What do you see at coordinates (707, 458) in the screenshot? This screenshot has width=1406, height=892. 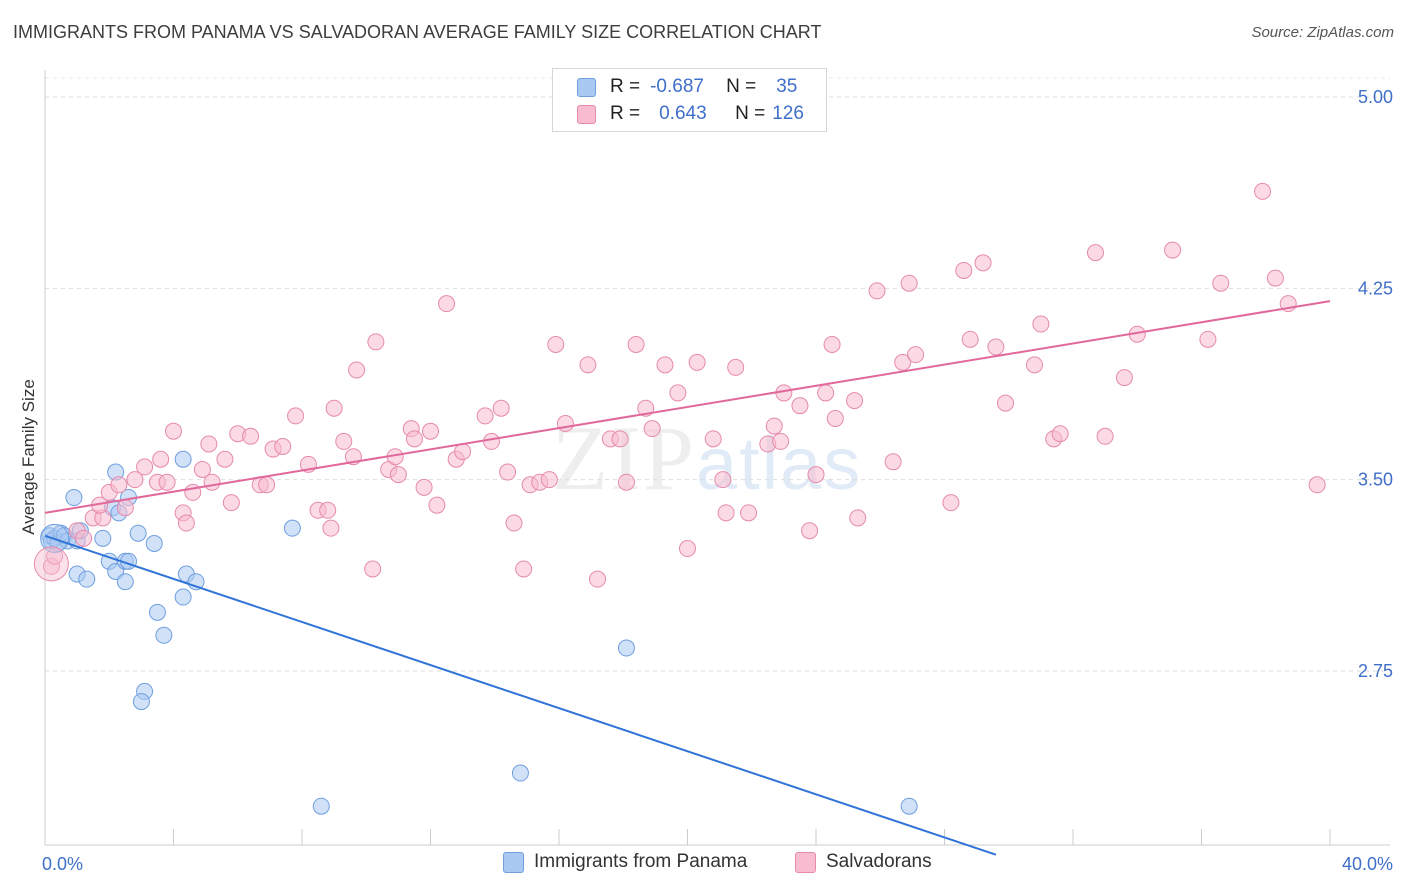 I see `watermark: ZIPatlas` at bounding box center [707, 458].